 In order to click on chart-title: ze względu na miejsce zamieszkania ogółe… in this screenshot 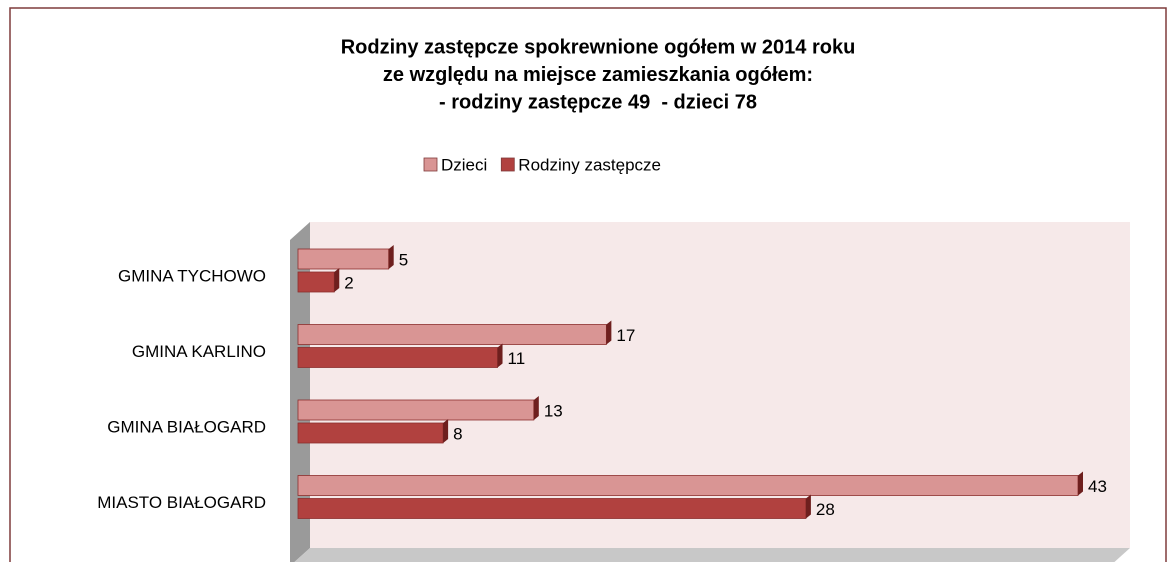, I will do `click(598, 75)`.